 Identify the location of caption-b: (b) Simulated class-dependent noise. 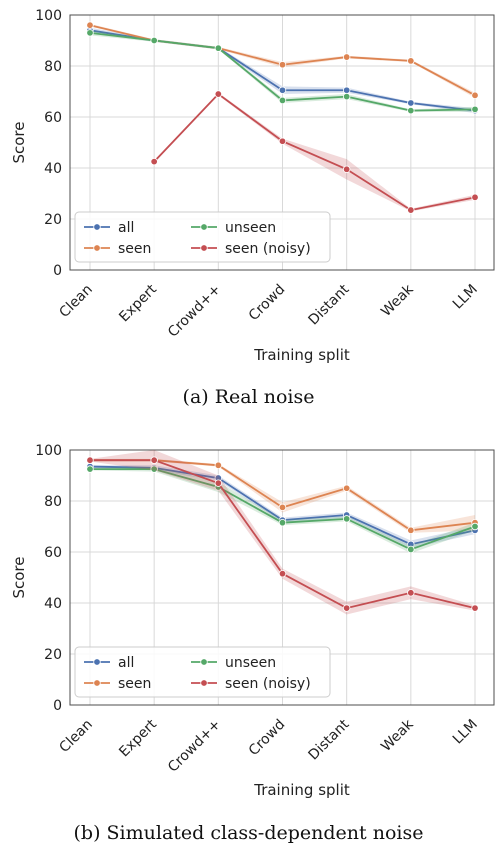
(248, 833).